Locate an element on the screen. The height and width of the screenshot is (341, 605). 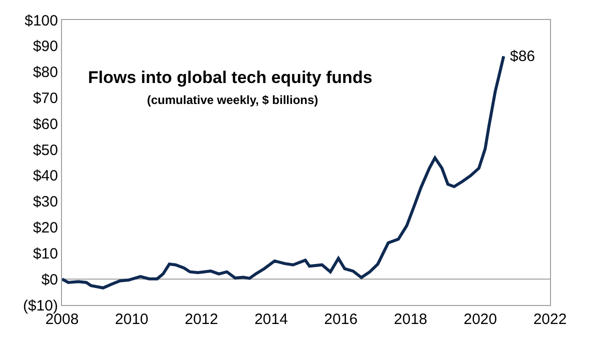
y-tick-label: $0 is located at coordinates (49, 279).